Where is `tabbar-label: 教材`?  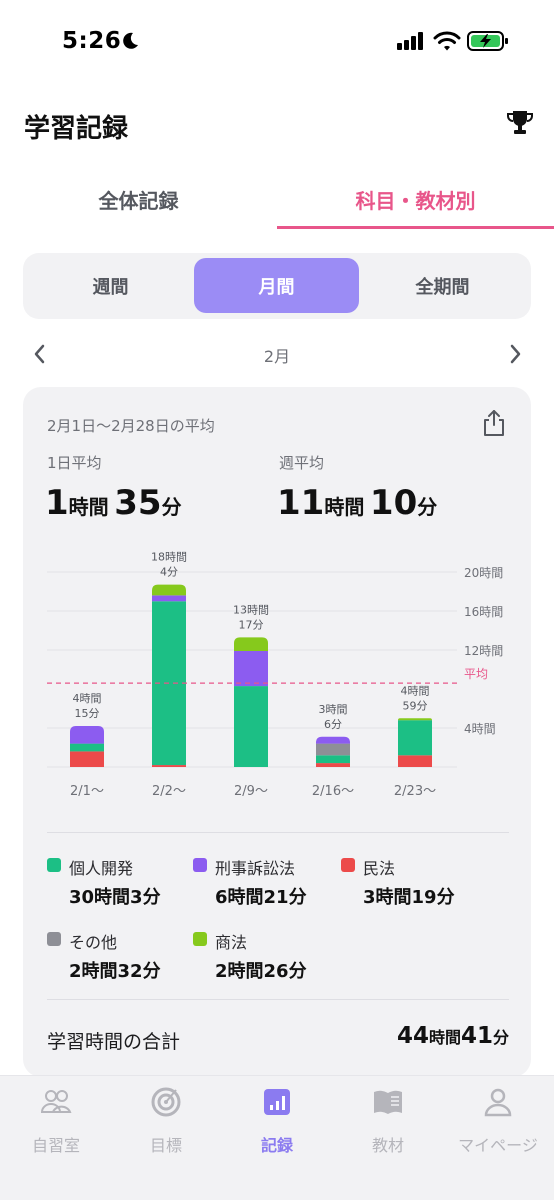
tabbar-label: 教材 is located at coordinates (387, 1145).